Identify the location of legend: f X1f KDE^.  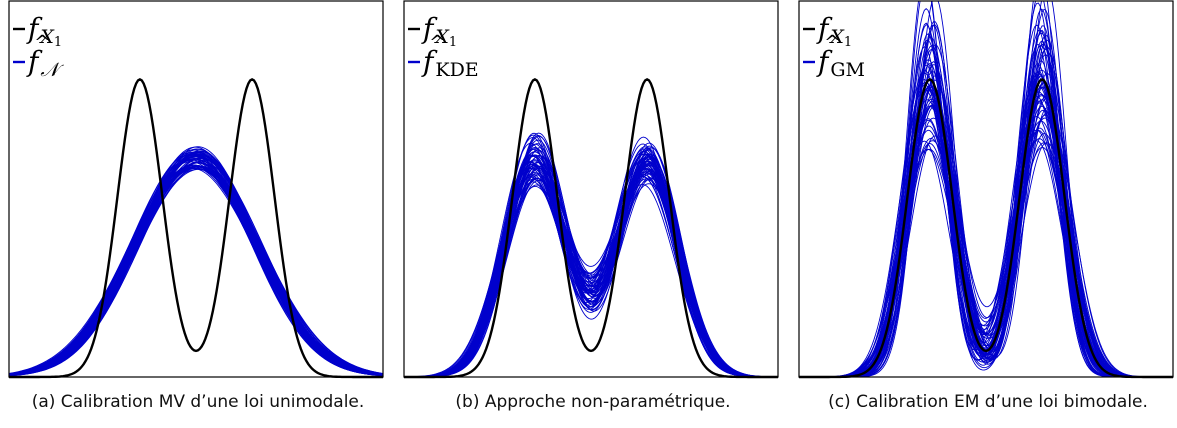
(443, 46).